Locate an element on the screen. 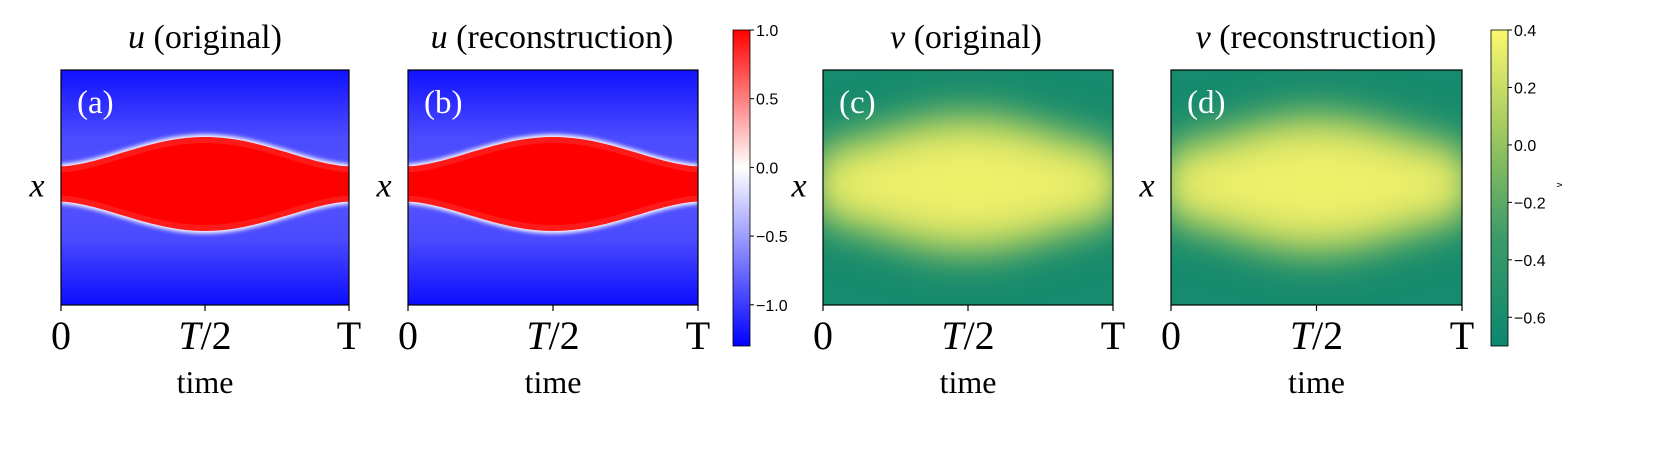 This screenshot has height=453, width=1661. heatmap-d is located at coordinates (1316, 187).